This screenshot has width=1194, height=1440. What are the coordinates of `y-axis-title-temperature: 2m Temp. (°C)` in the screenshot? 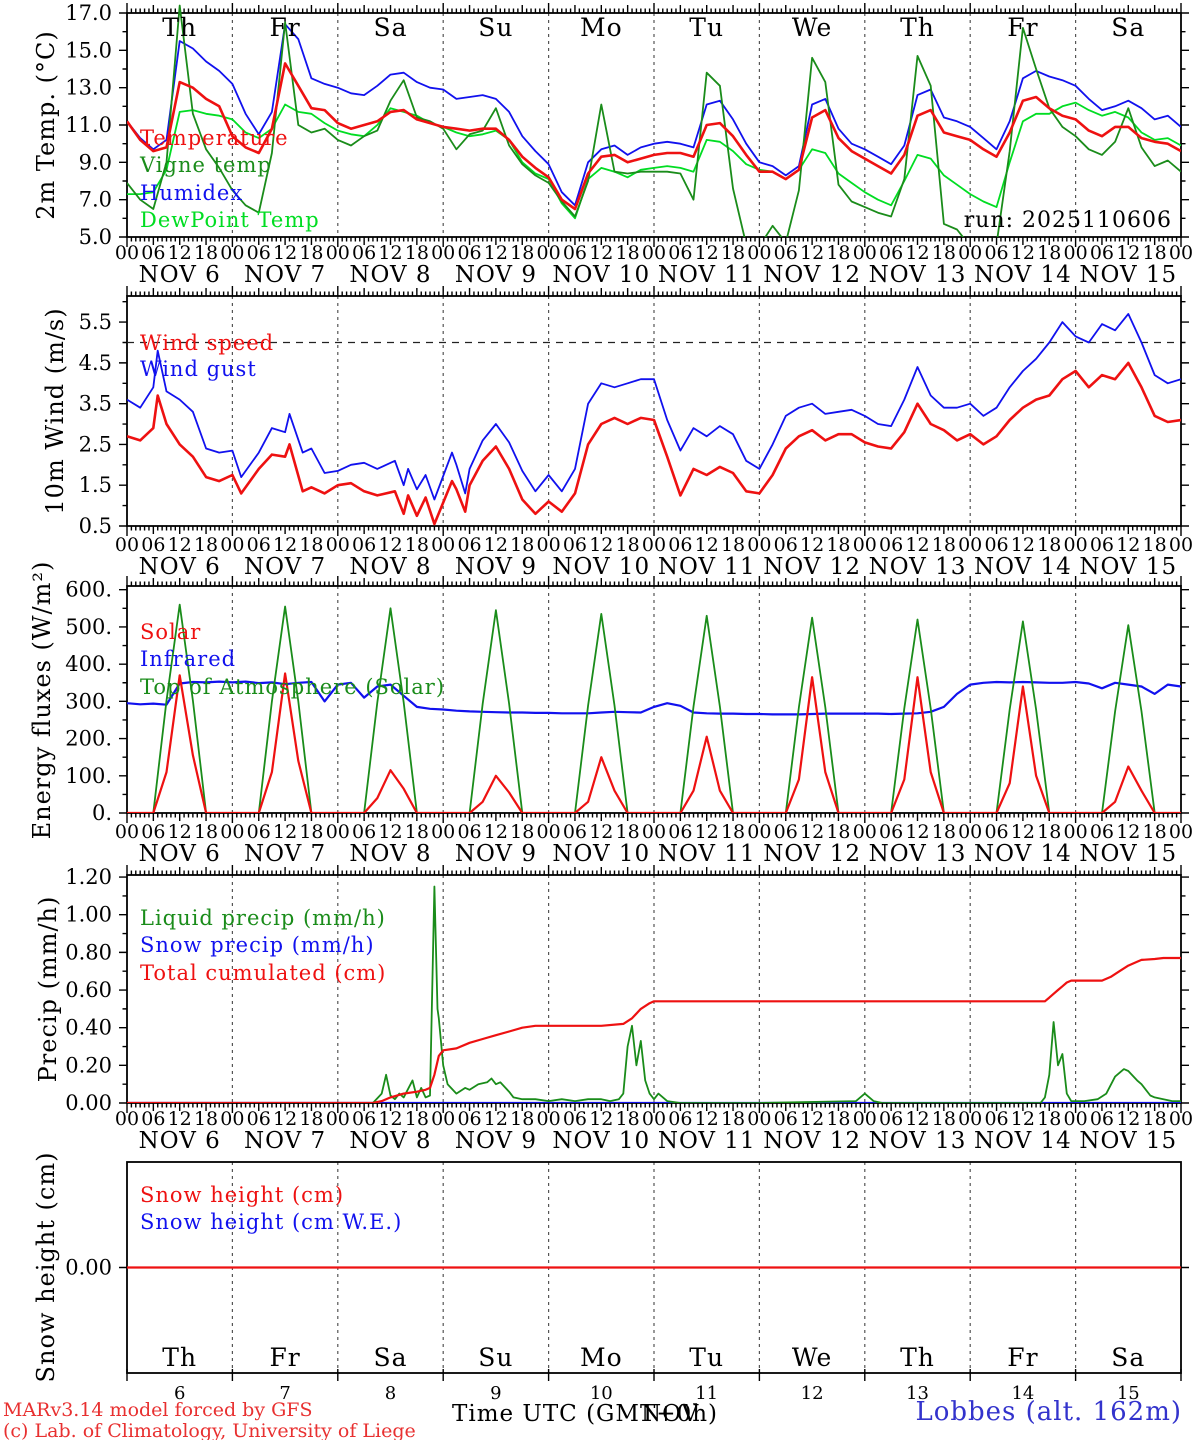 It's located at (46, 125).